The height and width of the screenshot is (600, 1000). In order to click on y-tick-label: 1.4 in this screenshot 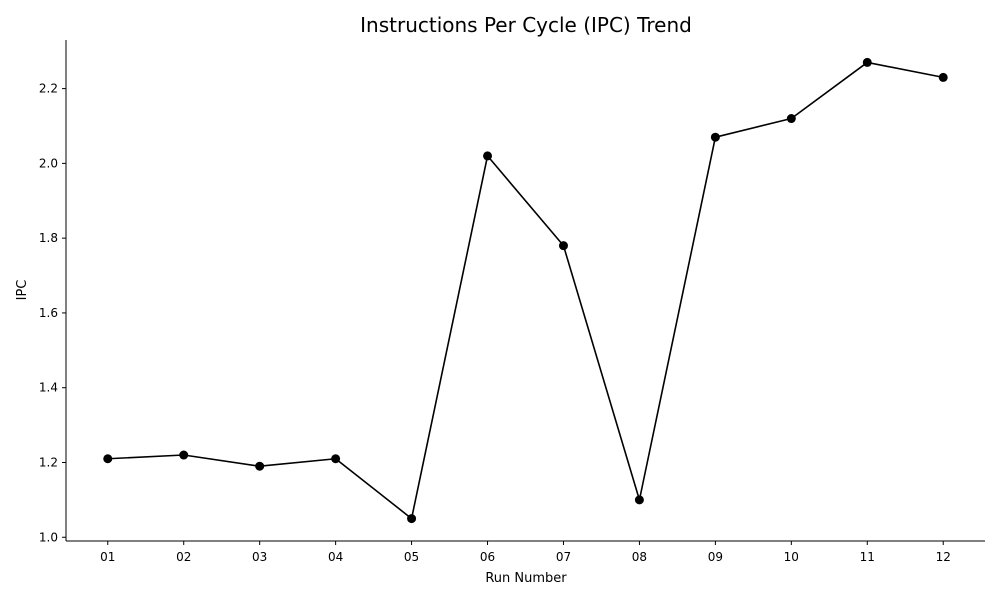, I will do `click(48, 388)`.